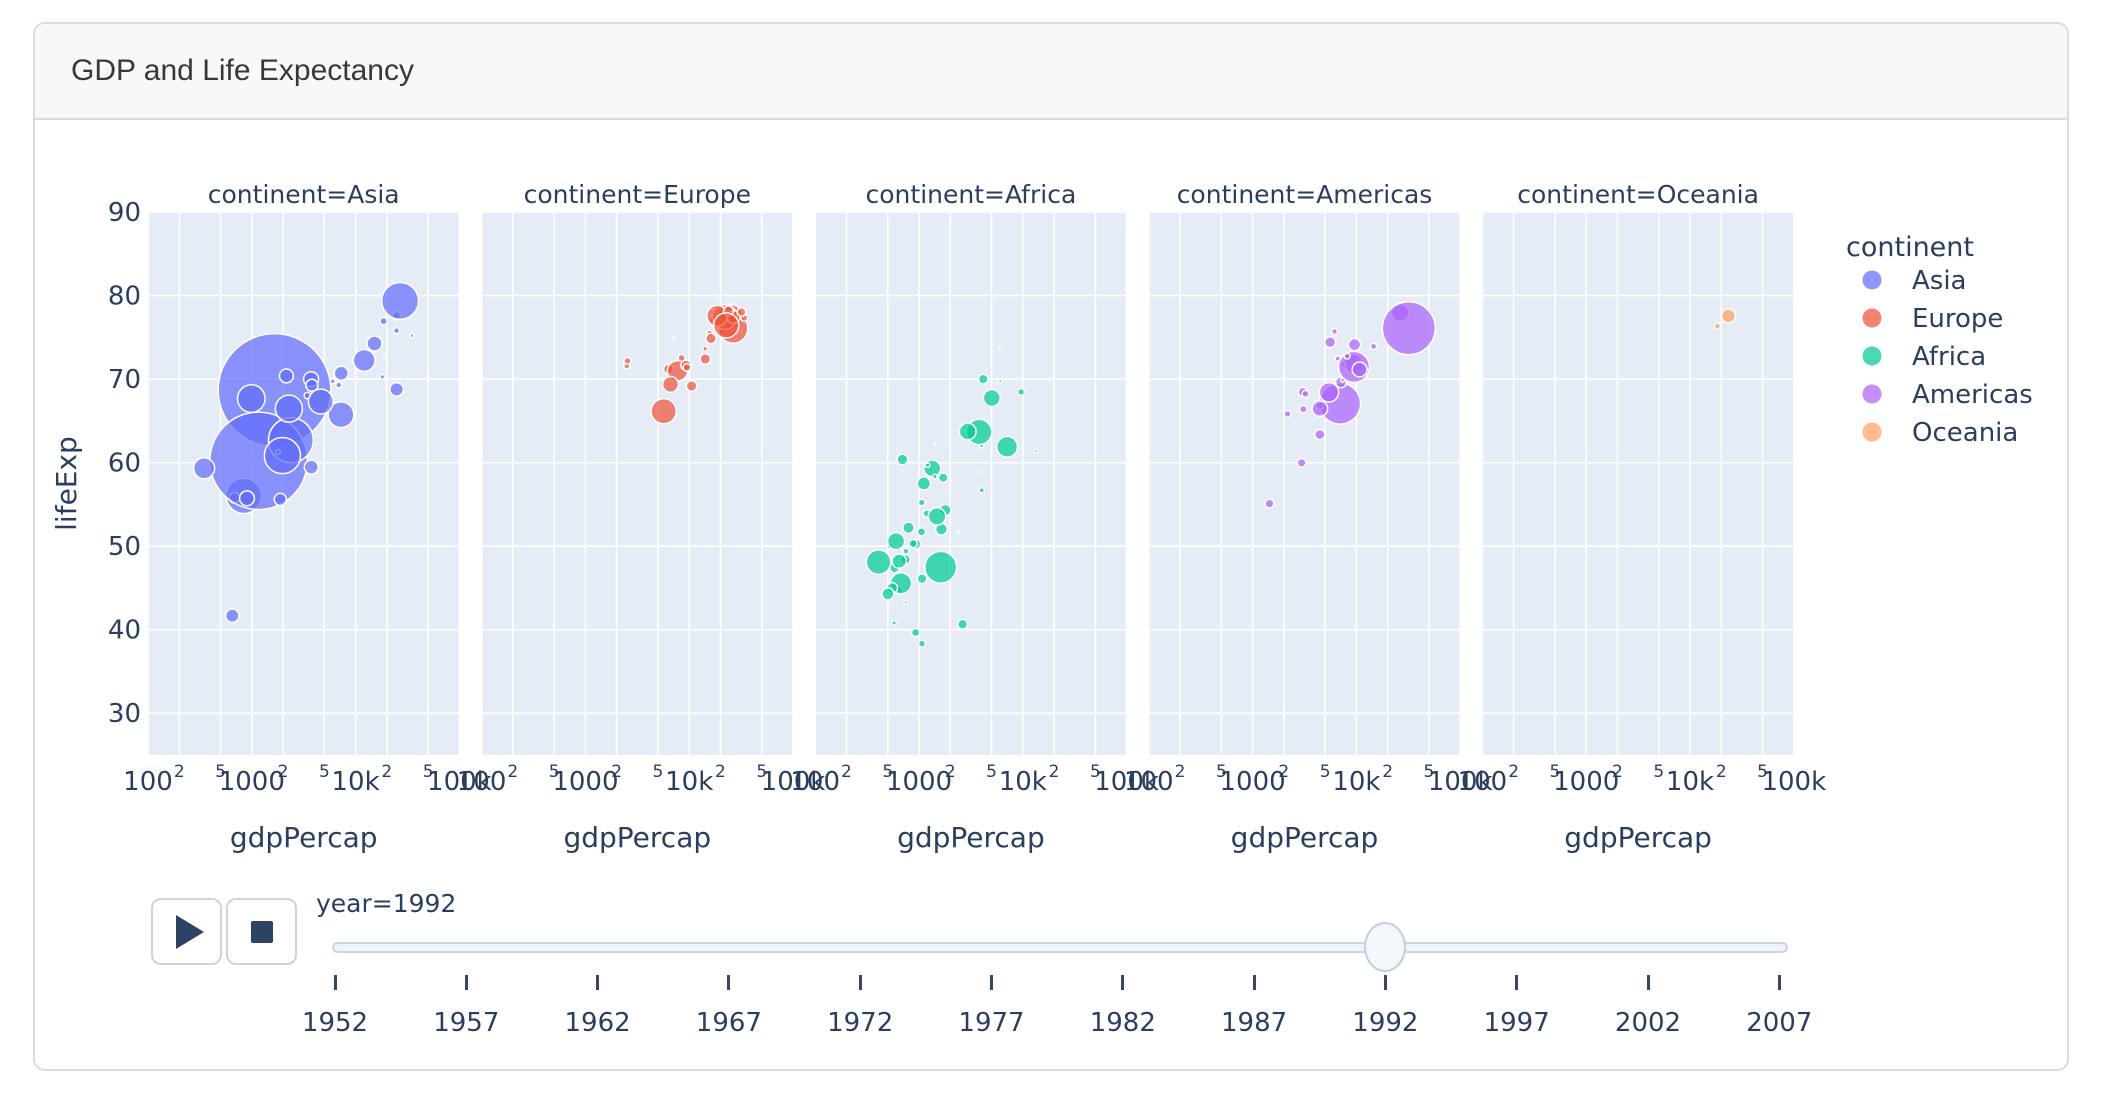 This screenshot has width=2102, height=1106. Describe the element at coordinates (921, 531) in the screenshot. I see `bubble-chad` at that location.